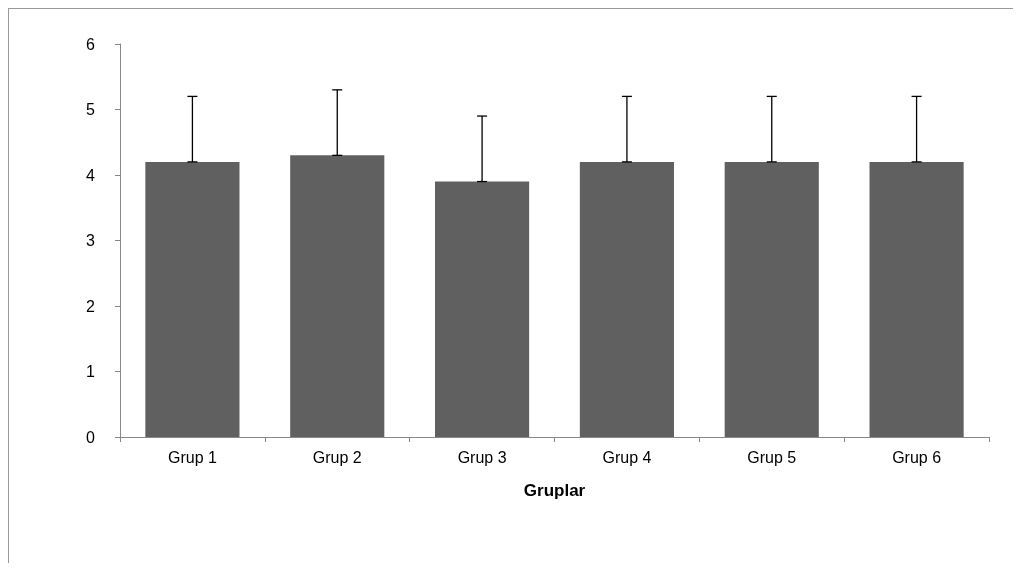 This screenshot has width=1021, height=571. I want to click on x-tick-label: Grup 2, so click(337, 457).